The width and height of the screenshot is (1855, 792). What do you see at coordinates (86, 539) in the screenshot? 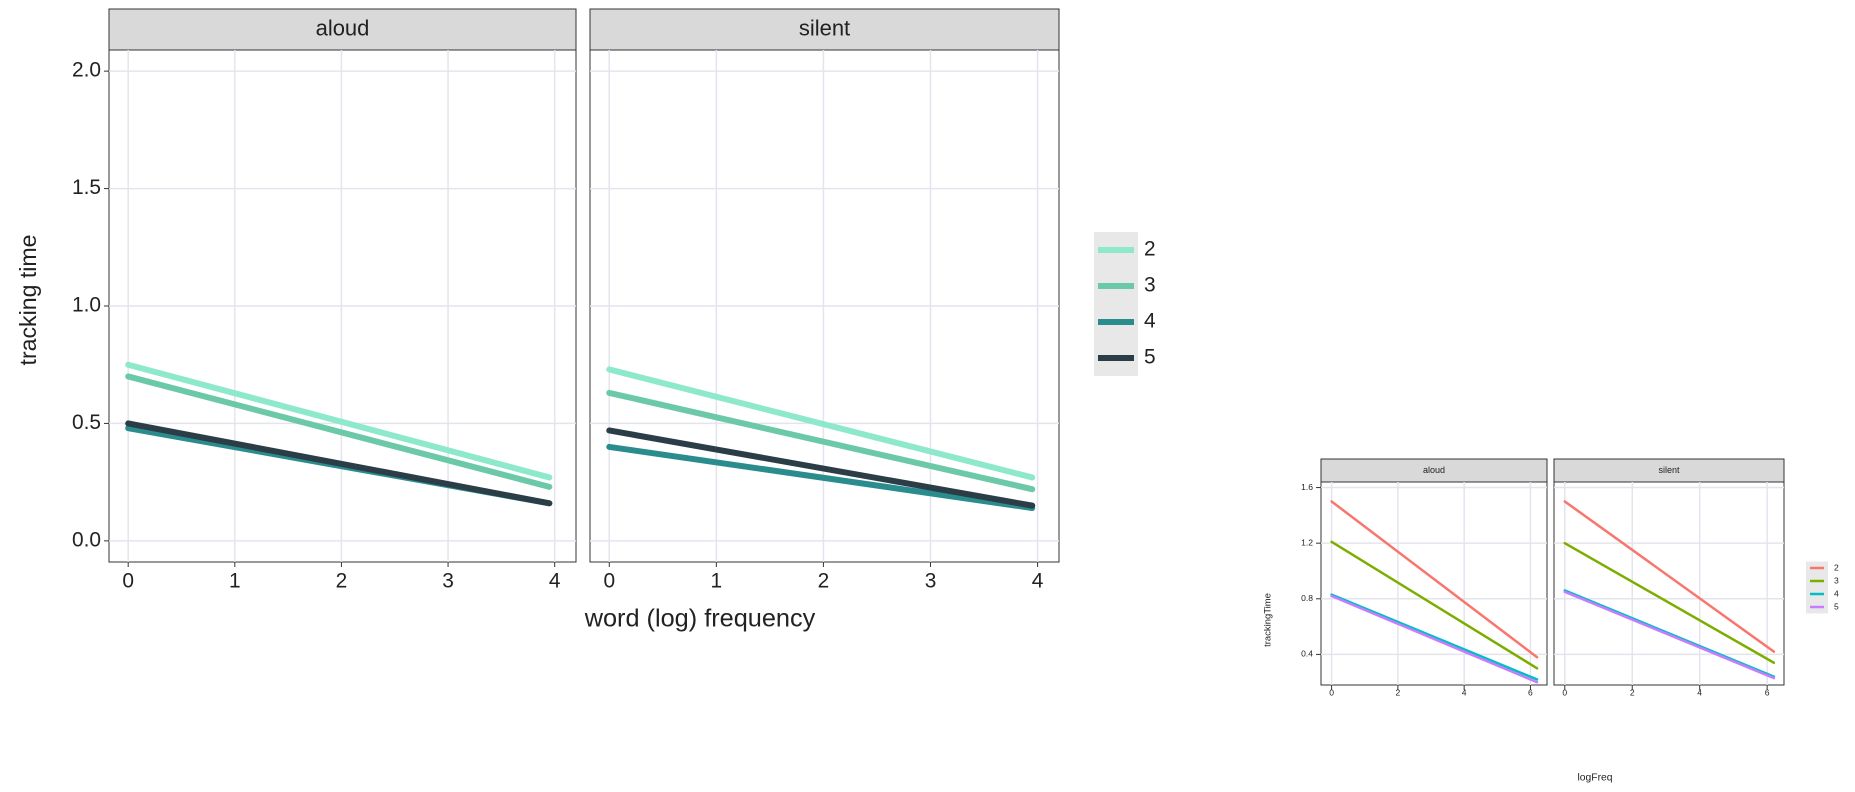
I see `y-tick-label: 0.0` at bounding box center [86, 539].